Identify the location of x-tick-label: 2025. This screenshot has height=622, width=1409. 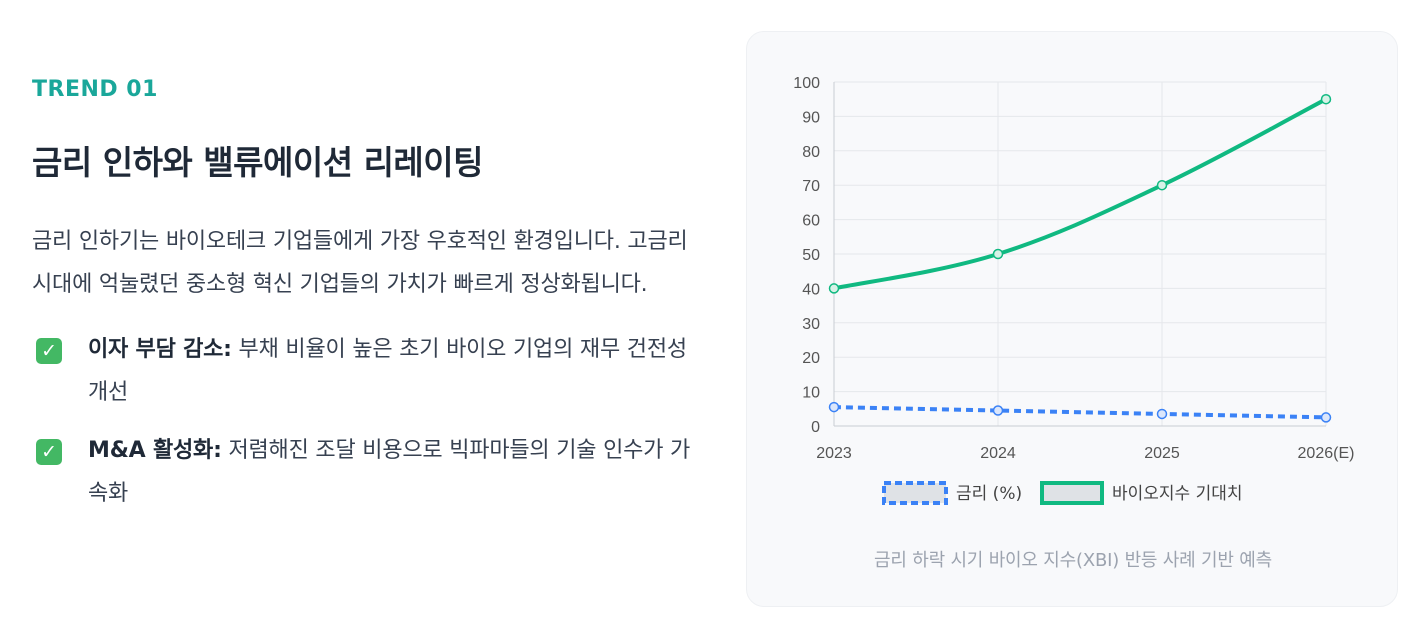
(1162, 453).